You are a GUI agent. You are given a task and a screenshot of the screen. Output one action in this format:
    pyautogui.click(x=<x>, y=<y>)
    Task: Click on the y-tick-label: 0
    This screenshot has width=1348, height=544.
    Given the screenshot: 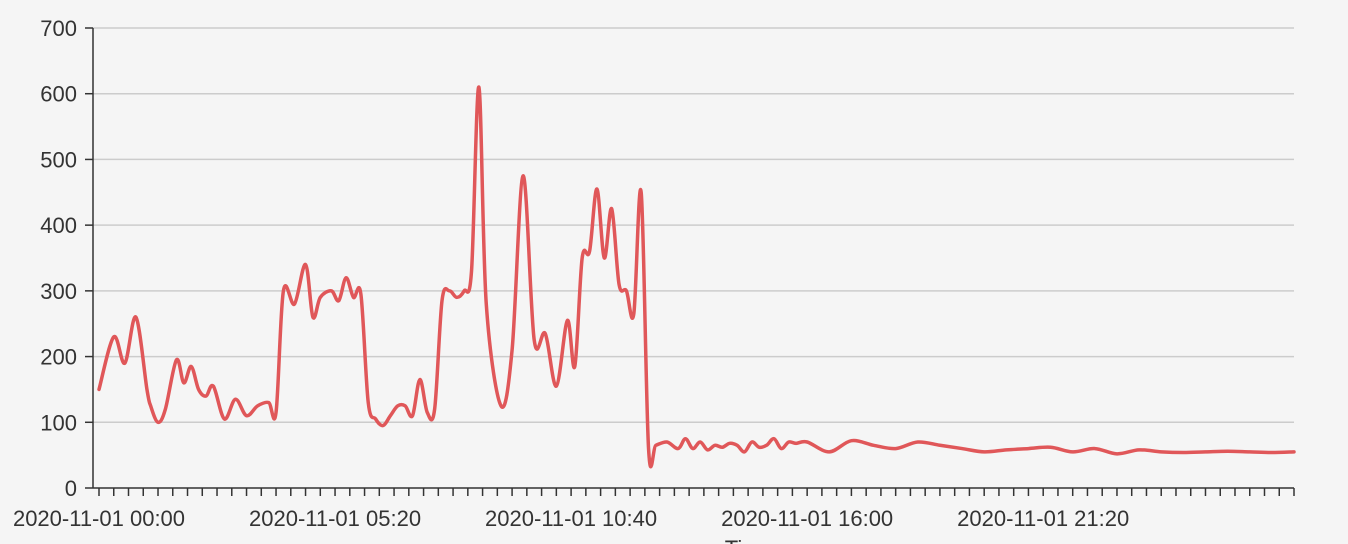 What is the action you would take?
    pyautogui.click(x=71, y=488)
    